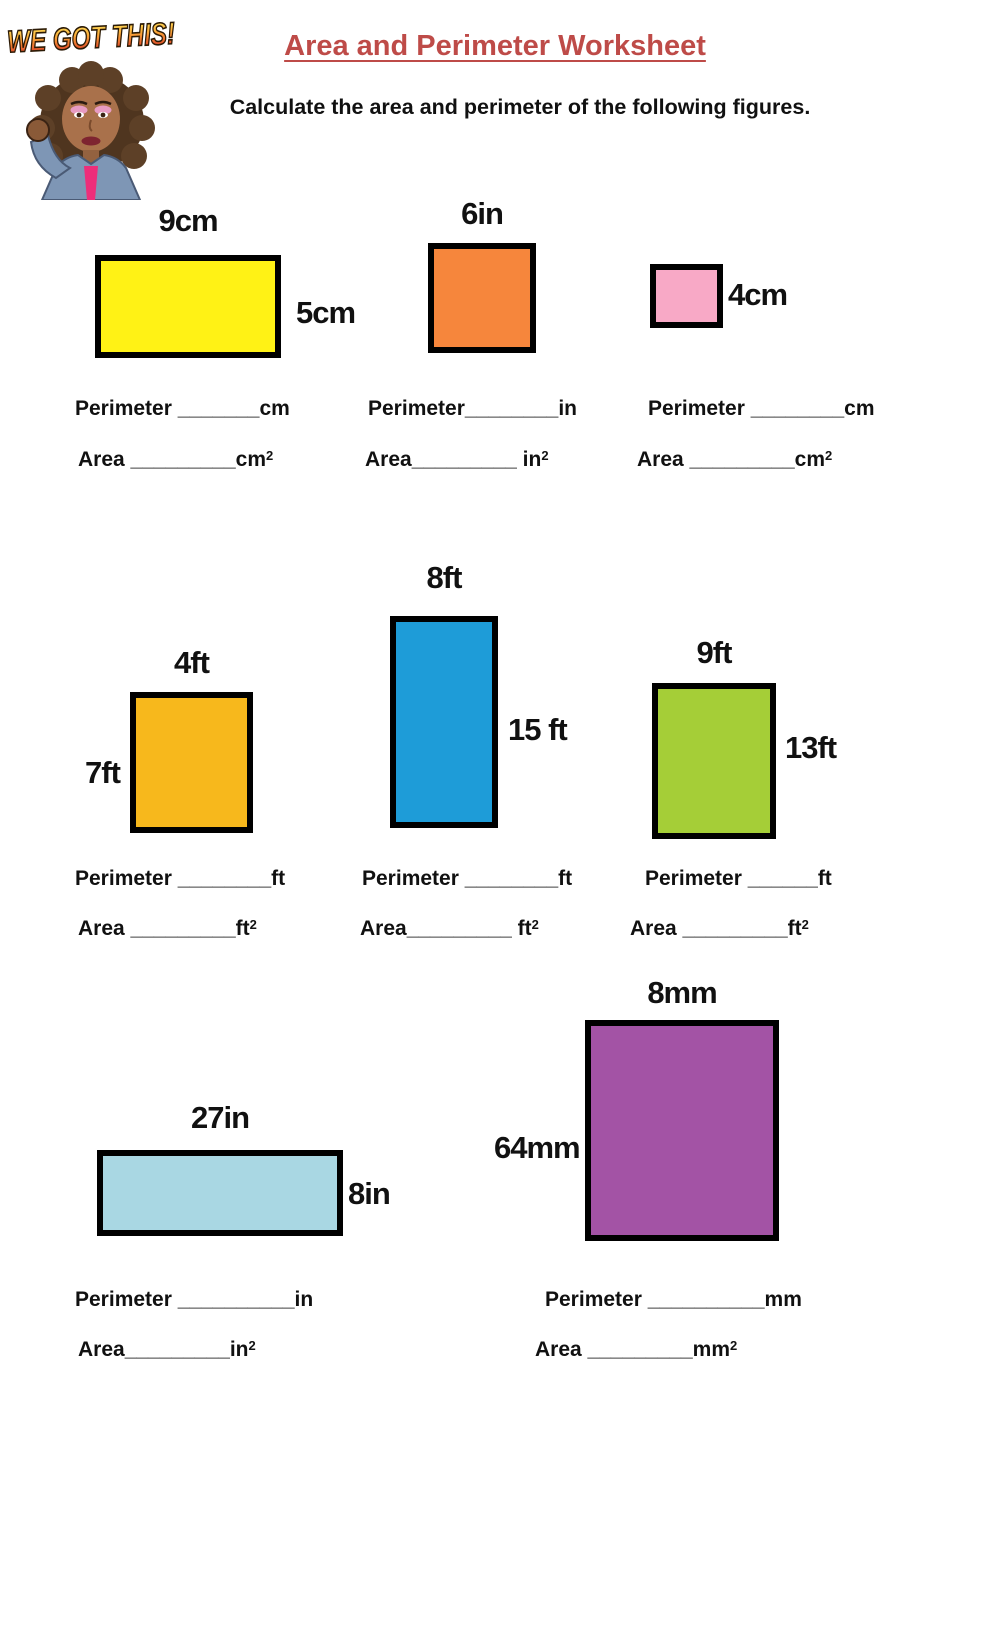 Image resolution: width=1000 pixels, height=1643 pixels. What do you see at coordinates (482, 298) in the screenshot?
I see `problem2-rectangle` at bounding box center [482, 298].